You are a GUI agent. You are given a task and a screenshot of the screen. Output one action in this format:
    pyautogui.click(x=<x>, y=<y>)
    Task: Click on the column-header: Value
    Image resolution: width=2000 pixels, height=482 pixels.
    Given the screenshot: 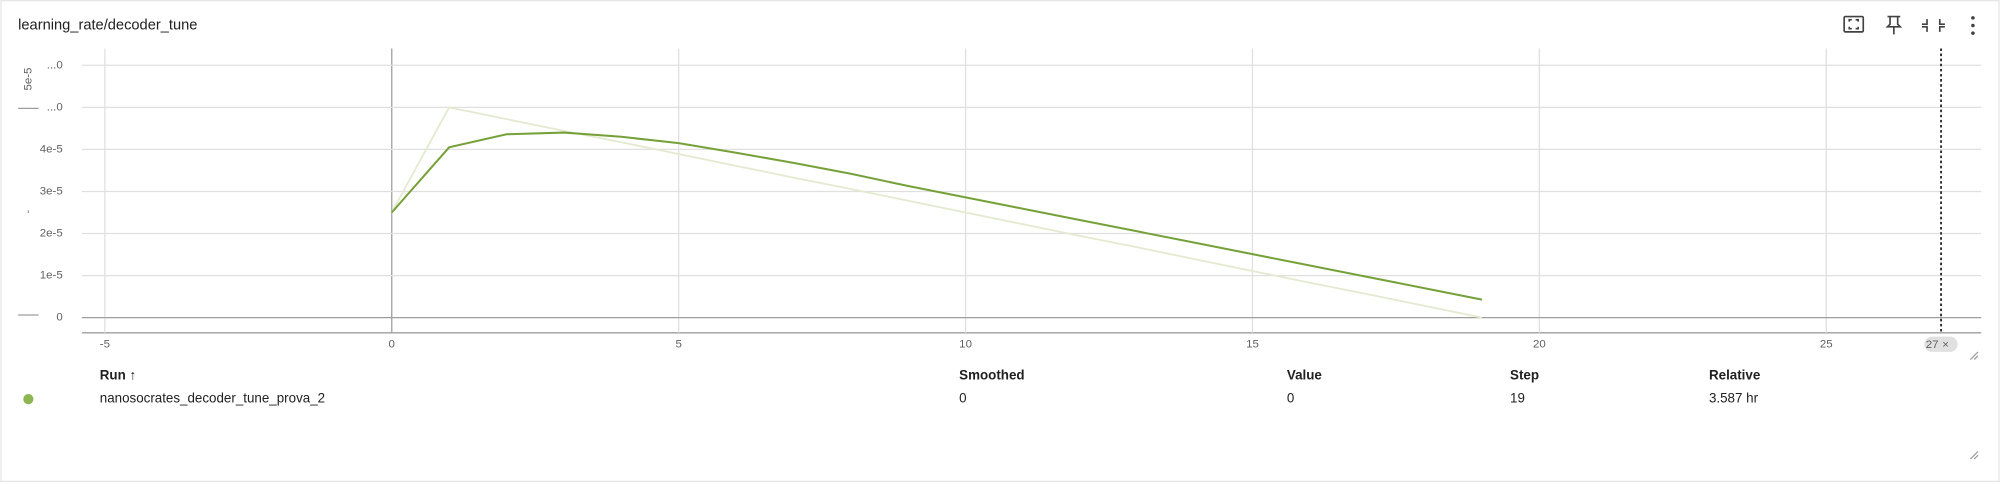 What is the action you would take?
    pyautogui.click(x=1304, y=375)
    